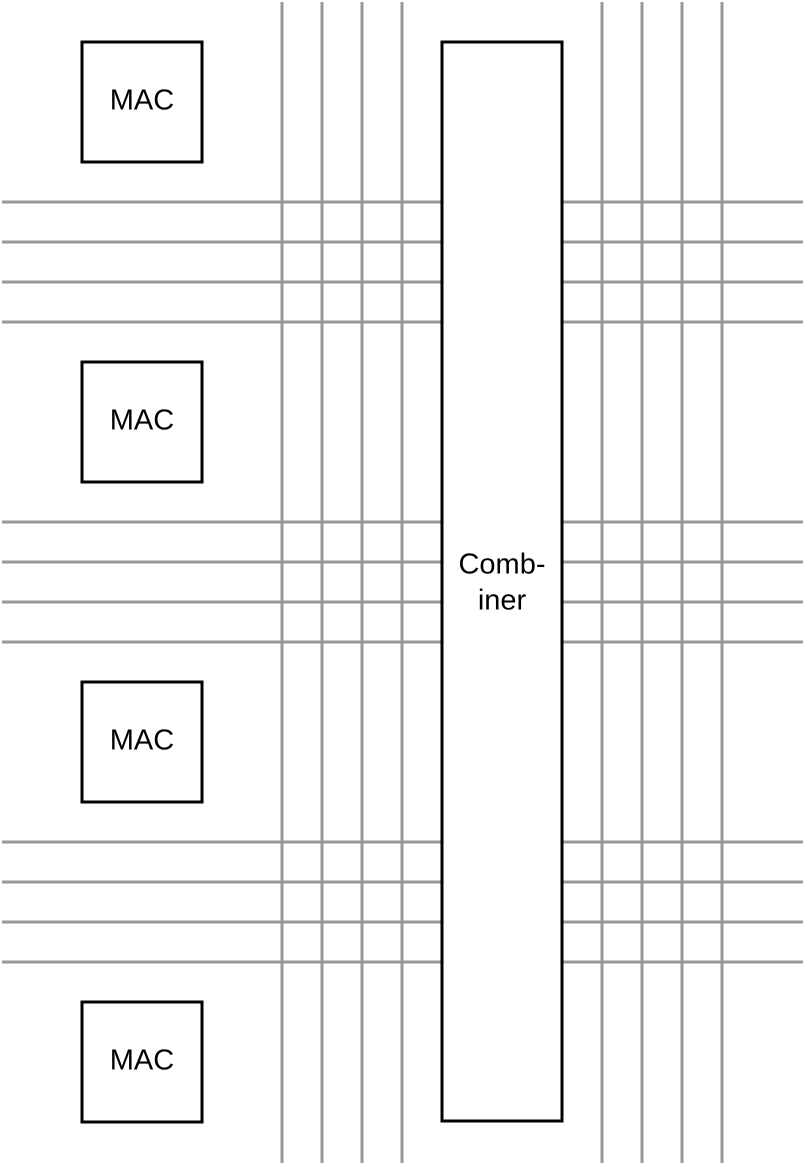 The width and height of the screenshot is (808, 1168). What do you see at coordinates (501, 565) in the screenshot?
I see `combiner-label-line1: Comb-` at bounding box center [501, 565].